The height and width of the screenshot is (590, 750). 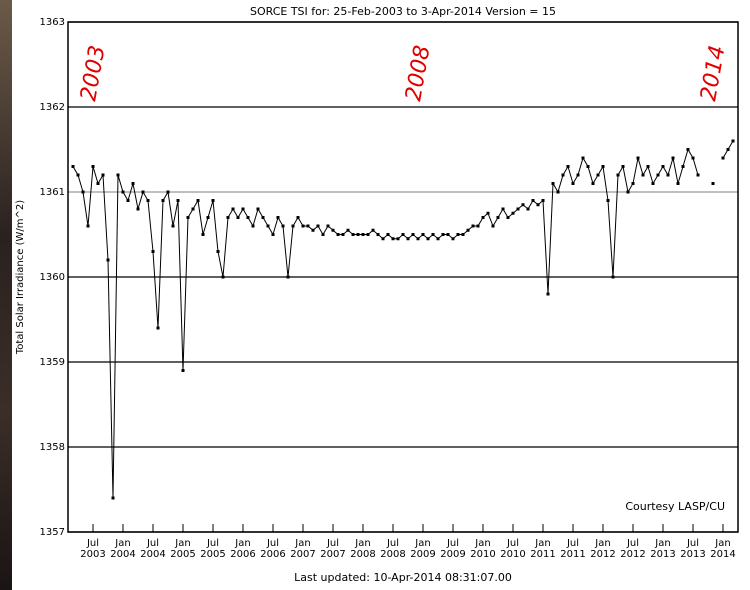 What do you see at coordinates (303, 549) in the screenshot?
I see `x-tick-label: Jan 2007` at bounding box center [303, 549].